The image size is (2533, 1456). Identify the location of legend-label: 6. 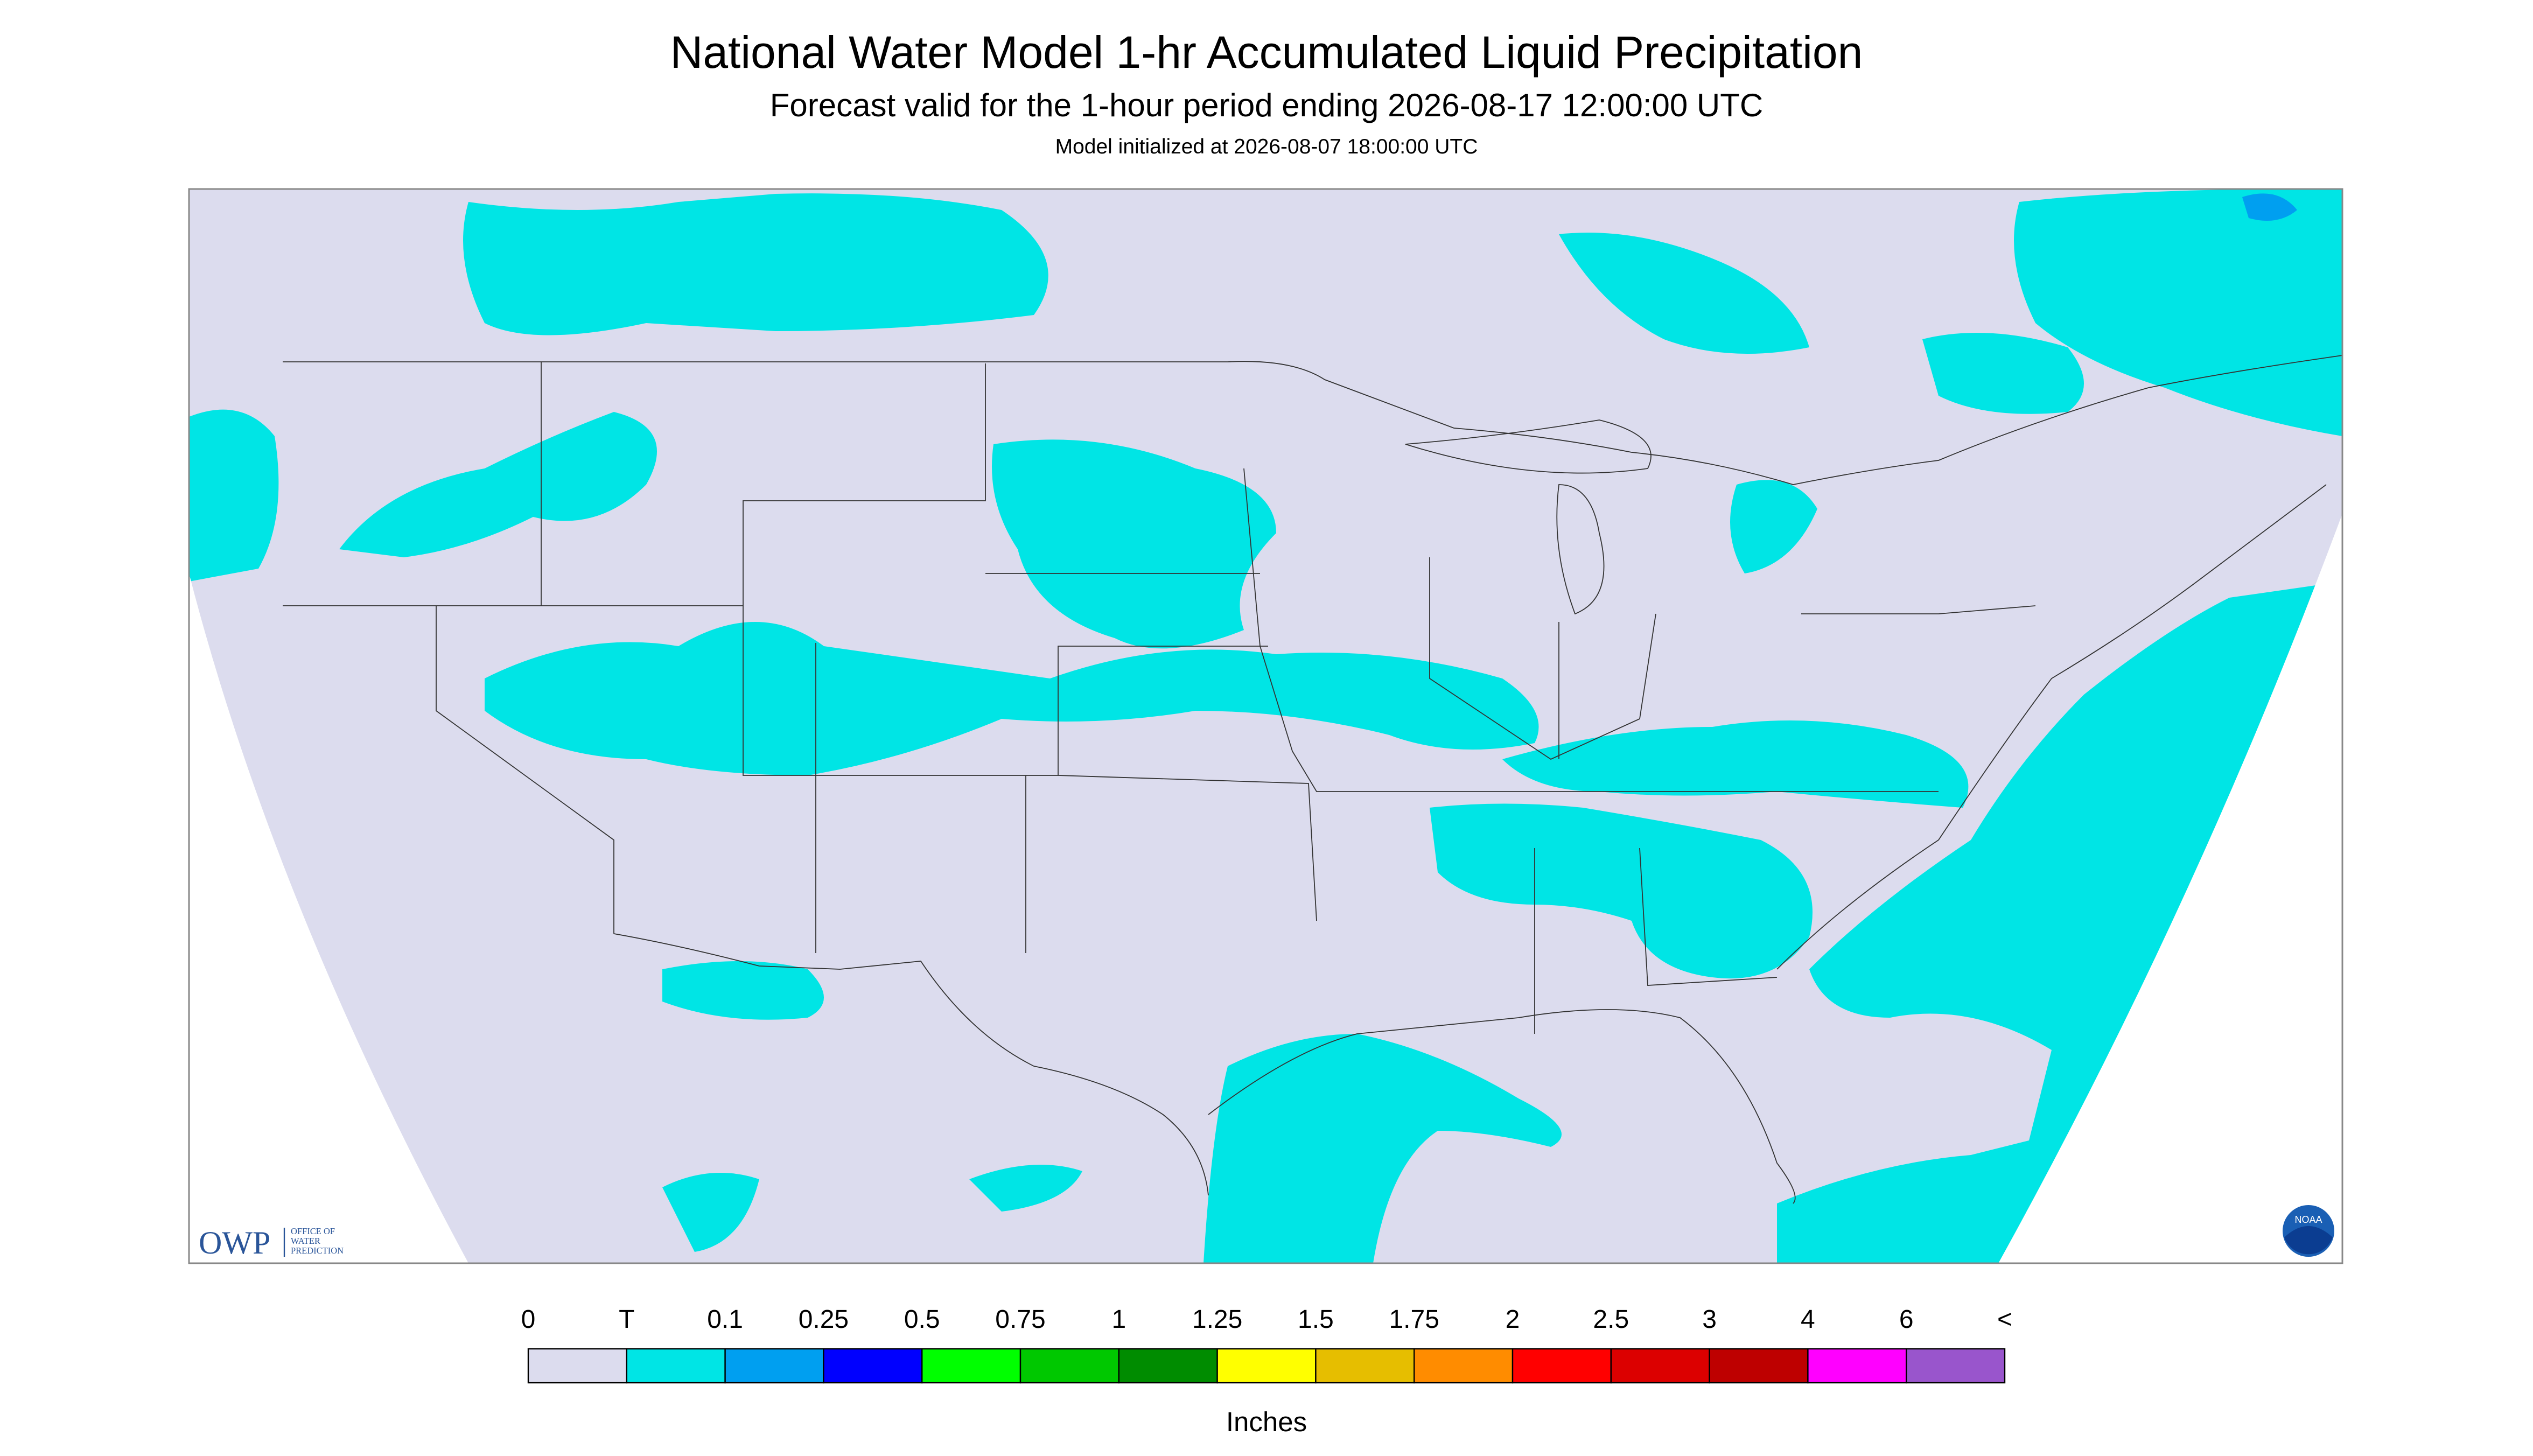
(1907, 1319).